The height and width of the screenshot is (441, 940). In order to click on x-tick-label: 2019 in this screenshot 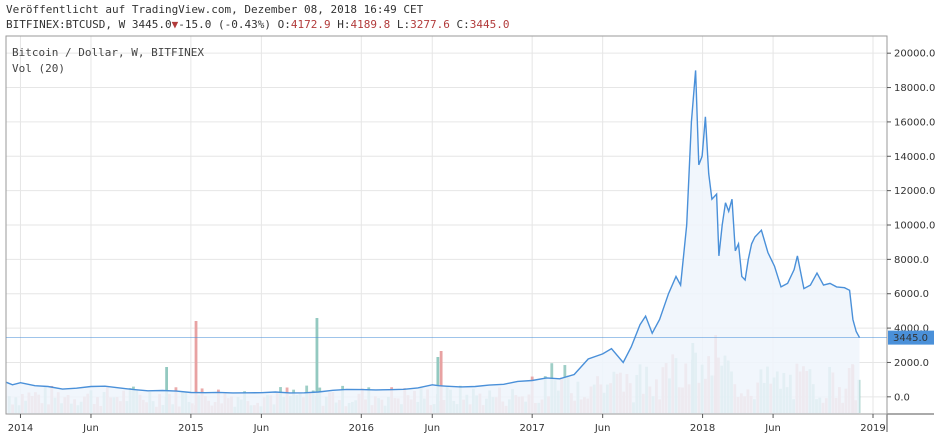, I will do `click(872, 428)`.